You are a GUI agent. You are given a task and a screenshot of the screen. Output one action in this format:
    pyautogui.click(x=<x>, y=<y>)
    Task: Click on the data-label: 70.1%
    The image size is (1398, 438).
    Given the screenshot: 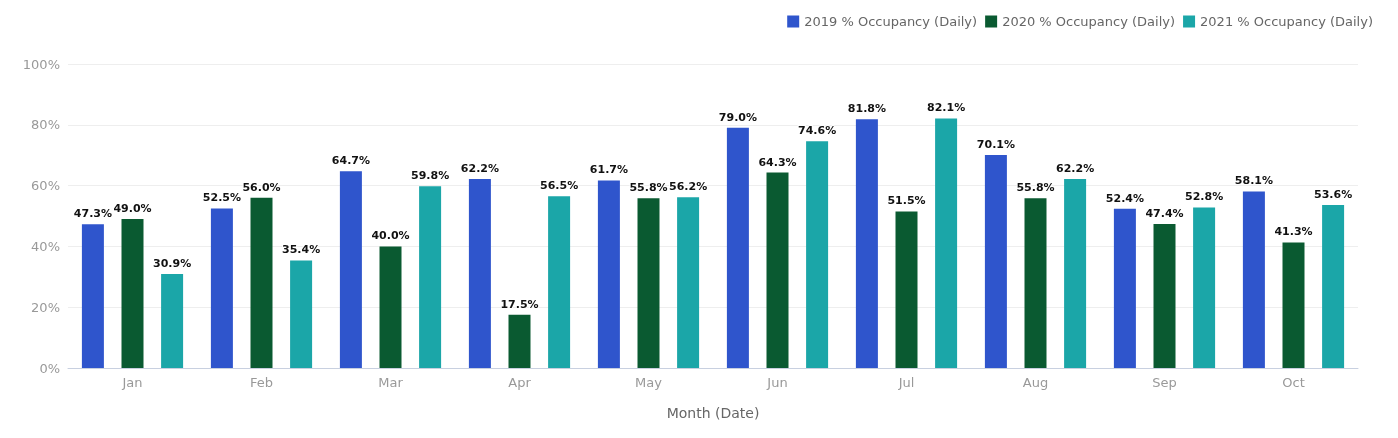 What is the action you would take?
    pyautogui.click(x=995, y=144)
    